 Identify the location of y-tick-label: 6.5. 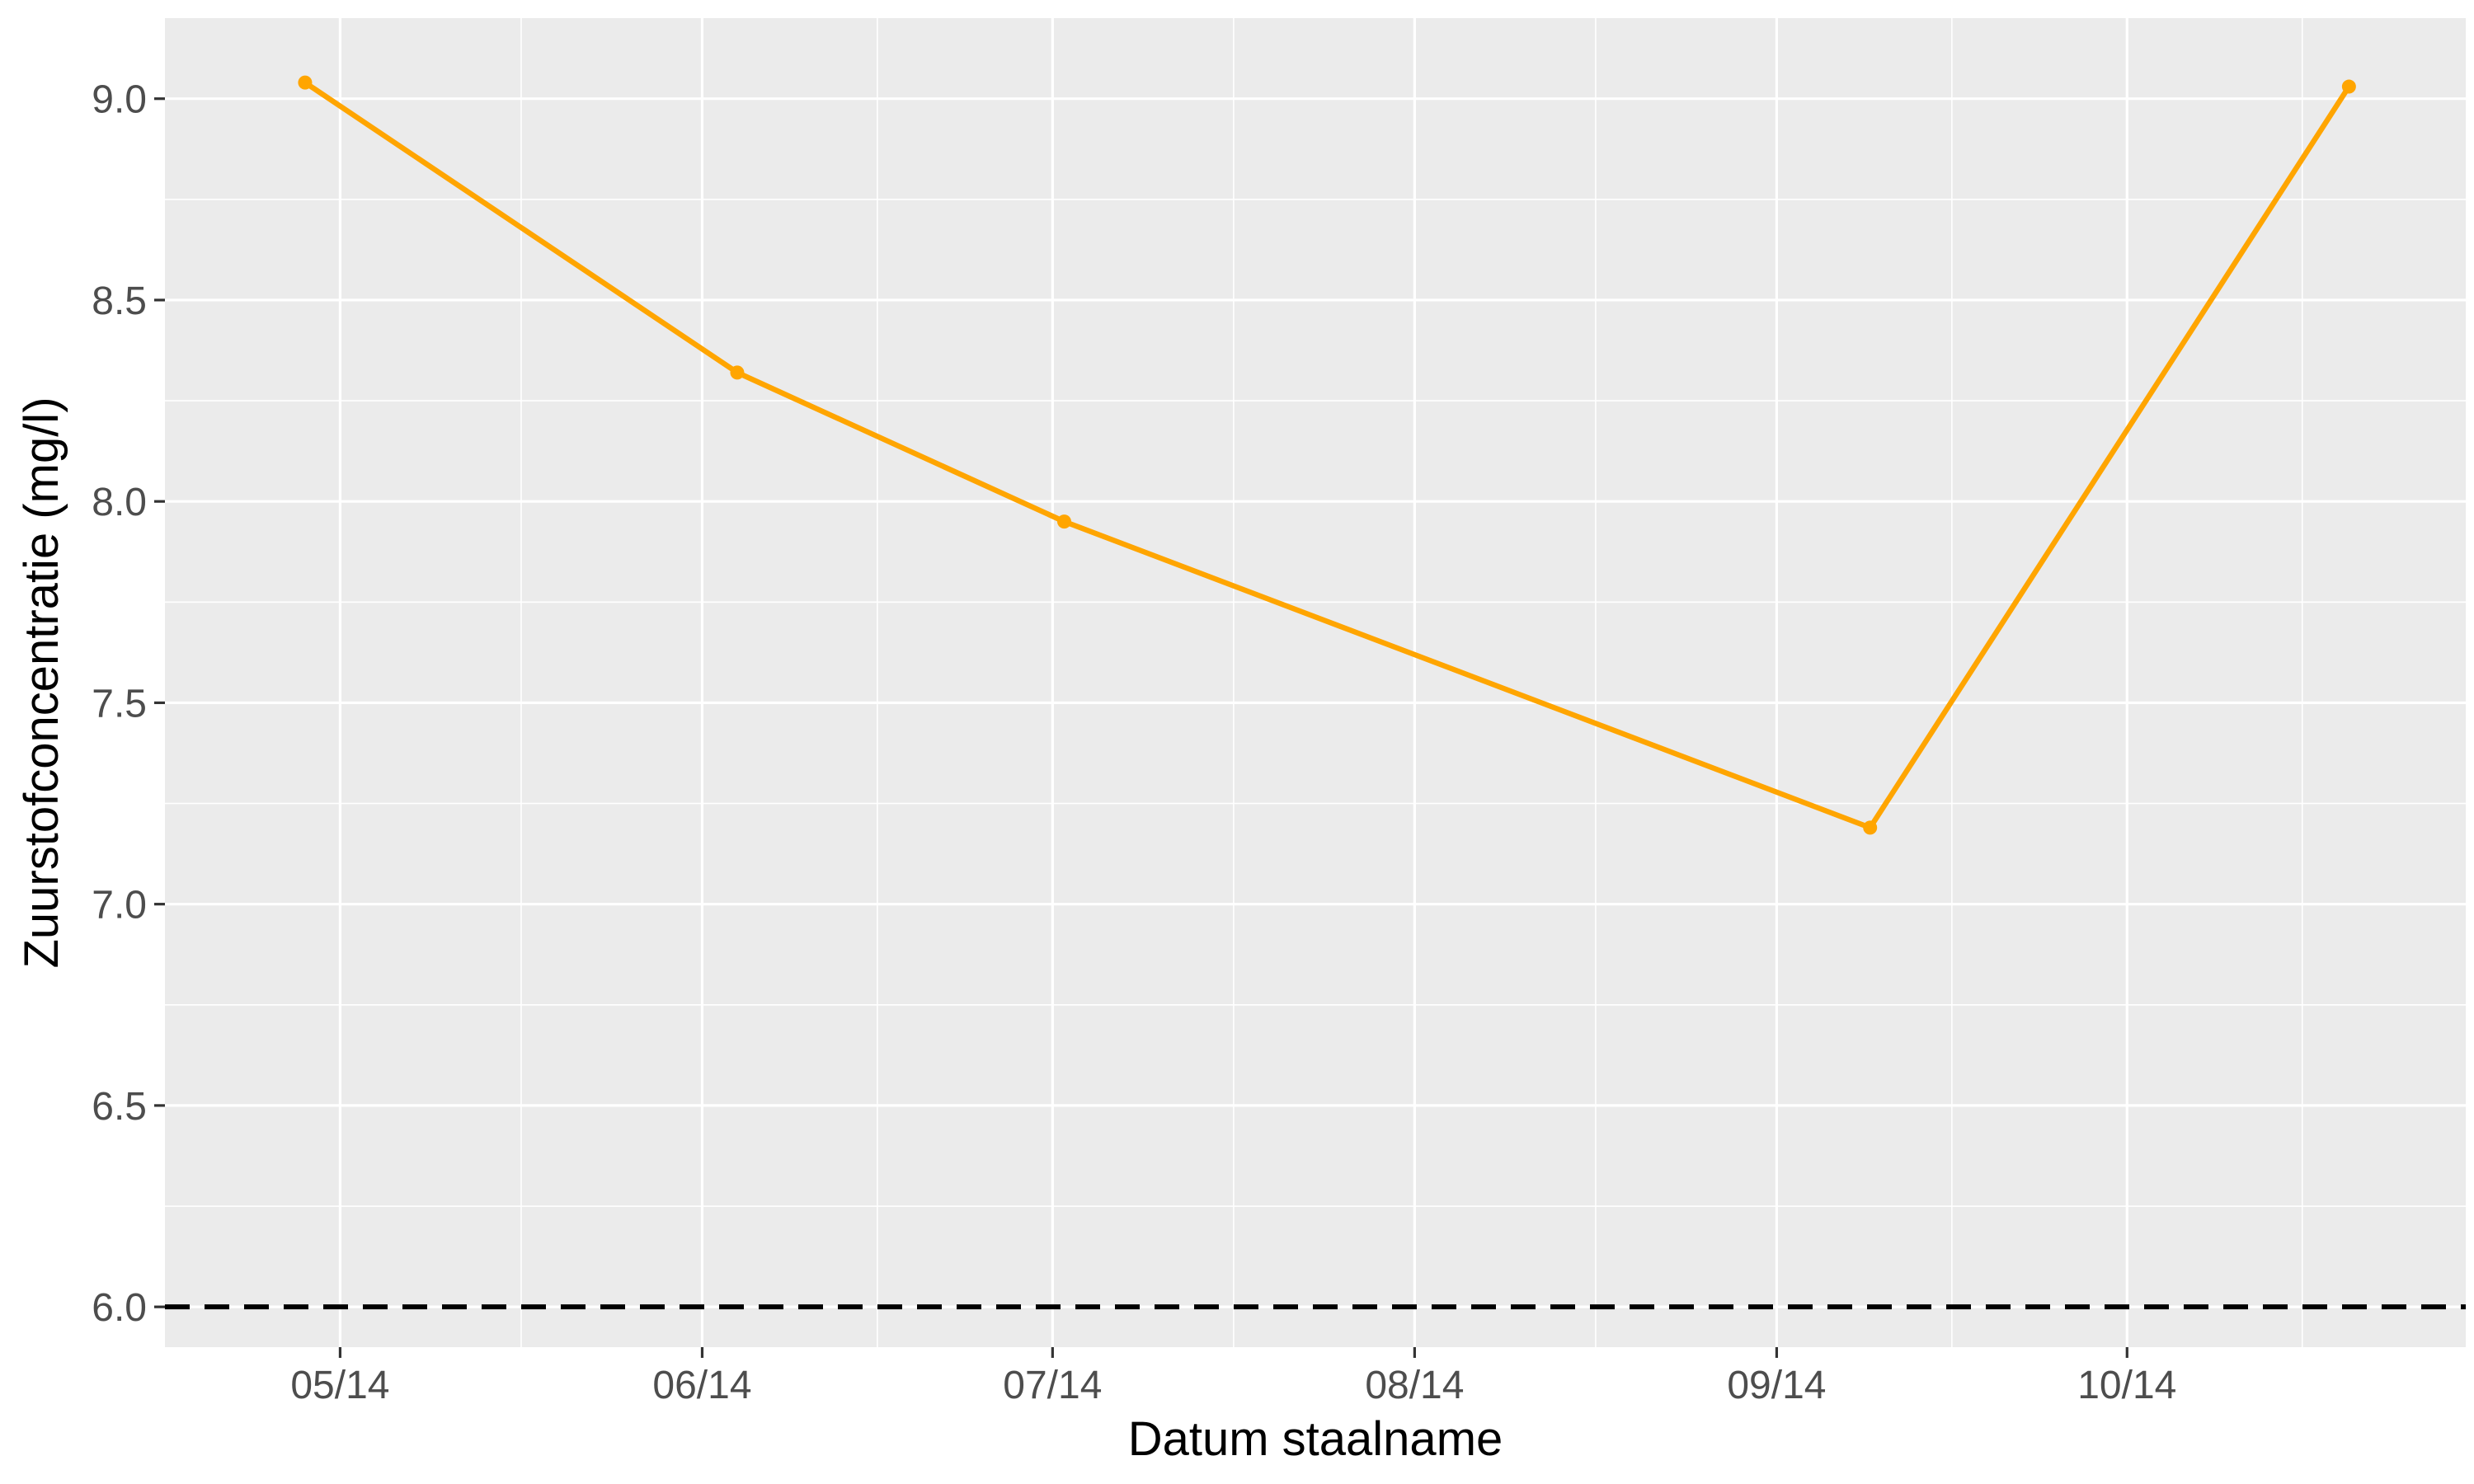
(119, 1107).